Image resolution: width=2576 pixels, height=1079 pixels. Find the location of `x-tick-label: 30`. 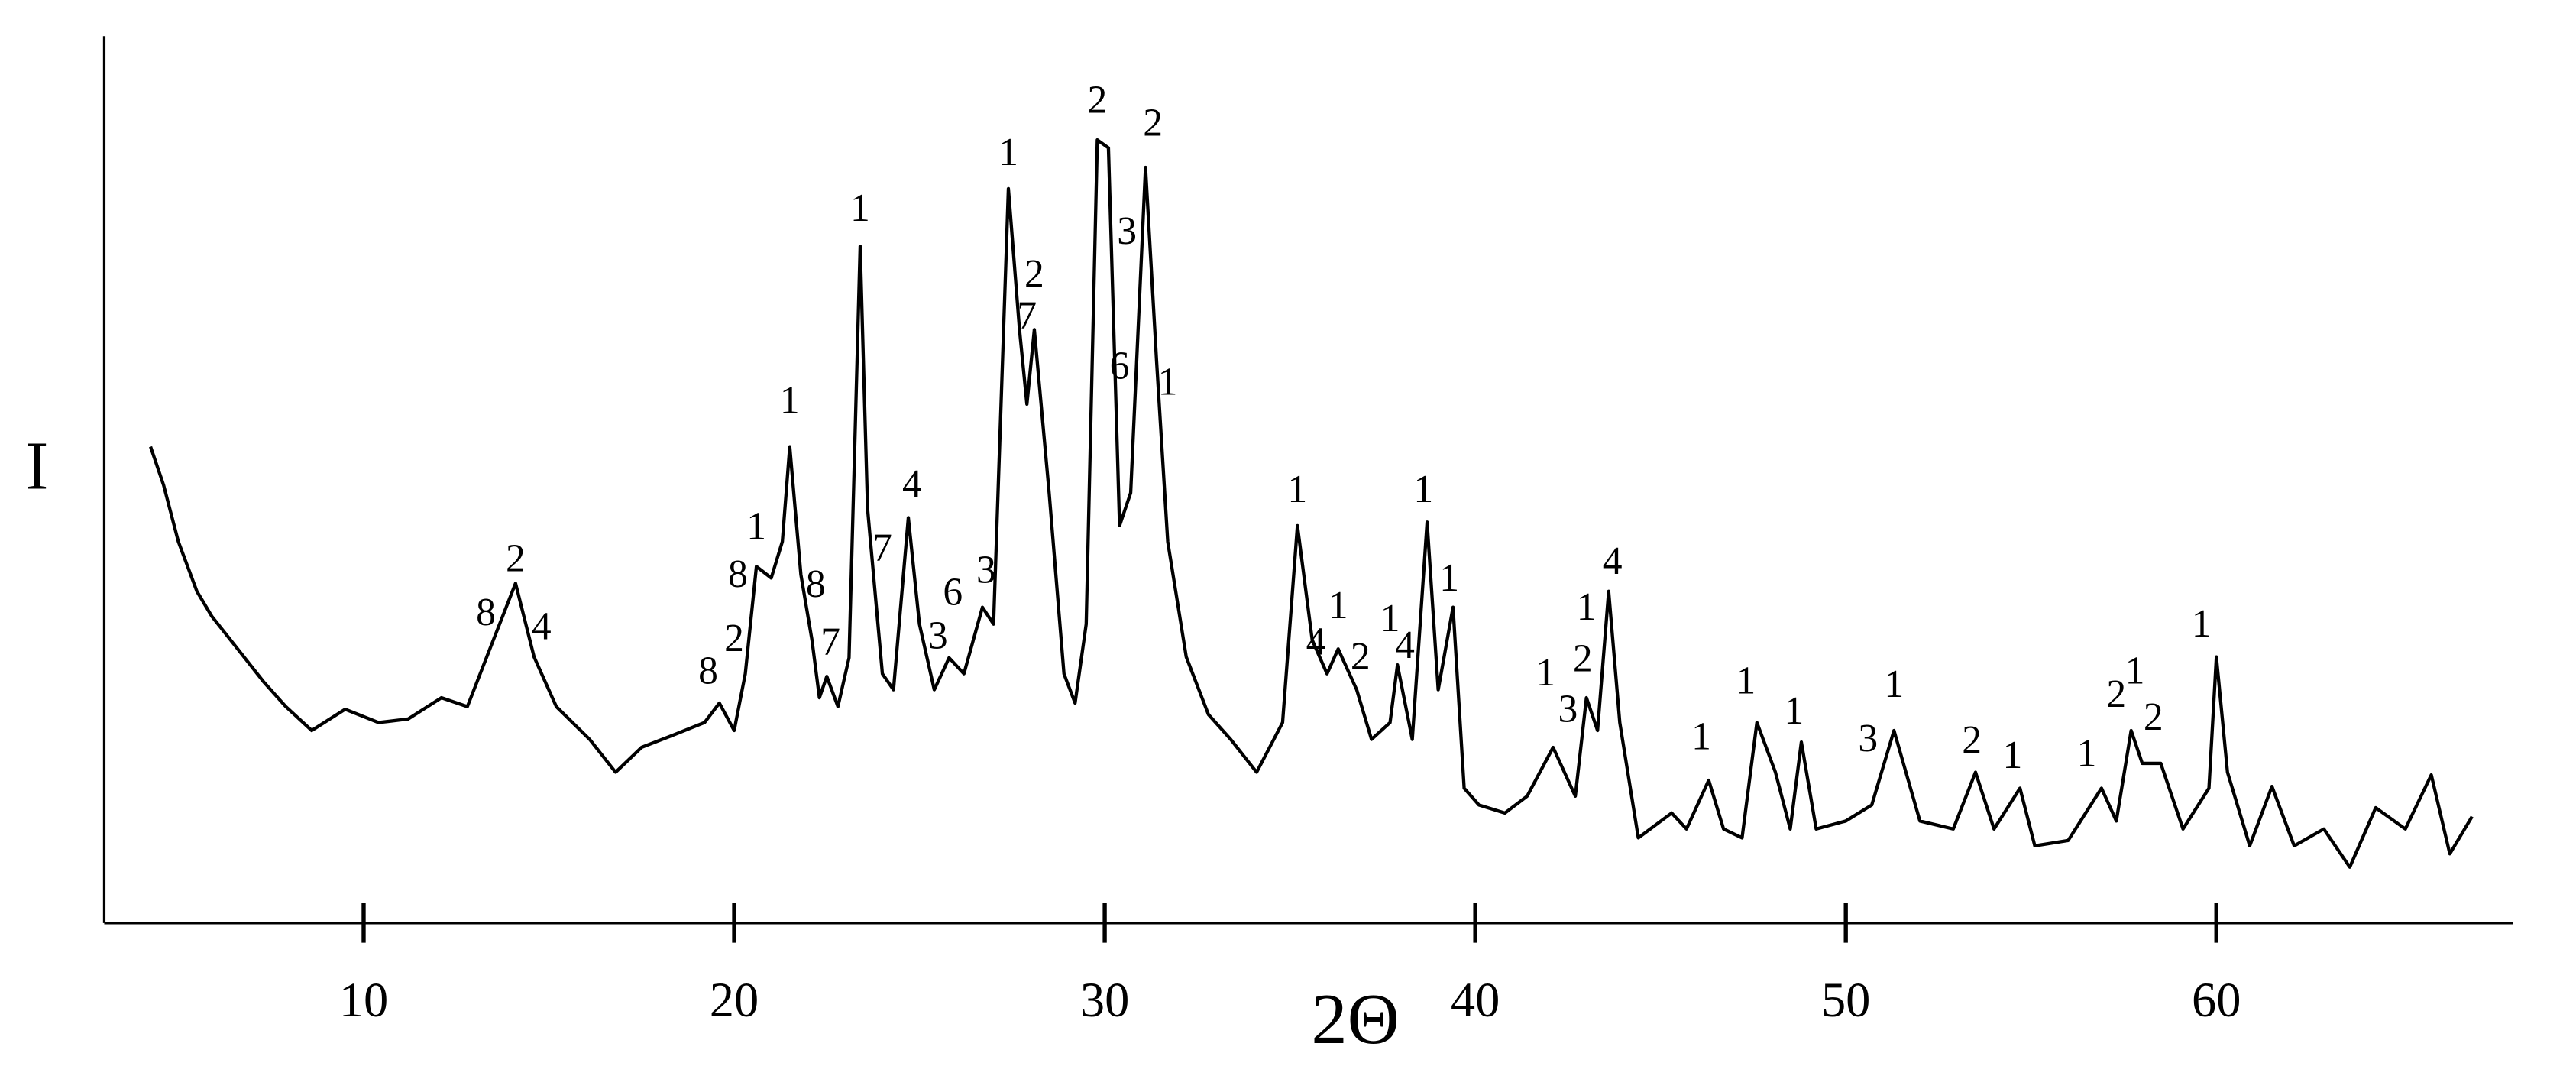

x-tick-label: 30 is located at coordinates (1104, 1000).